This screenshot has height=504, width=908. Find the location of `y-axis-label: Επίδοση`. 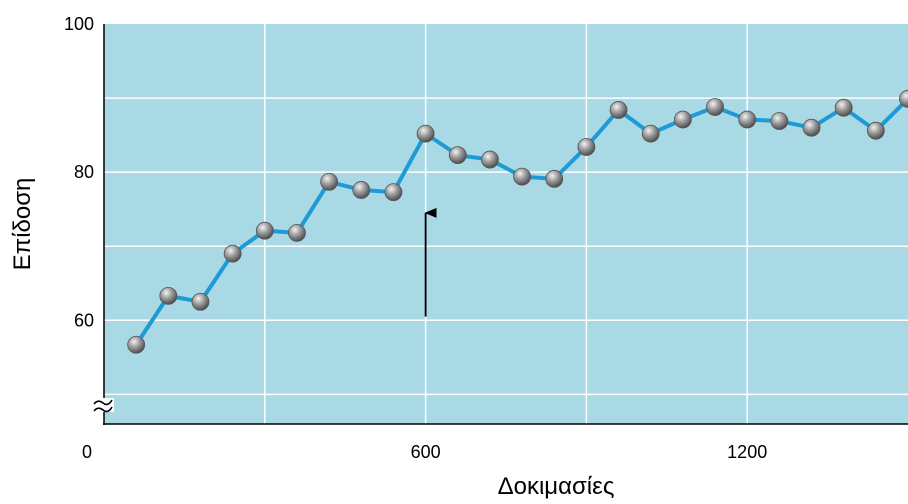

y-axis-label: Επίδοση is located at coordinates (22, 224).